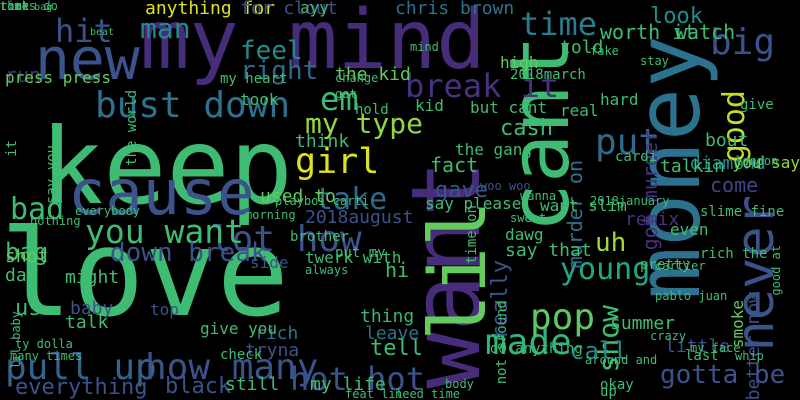 The width and height of the screenshot is (800, 400). What do you see at coordinates (392, 333) in the screenshot?
I see `word-cloud-word: leave` at bounding box center [392, 333].